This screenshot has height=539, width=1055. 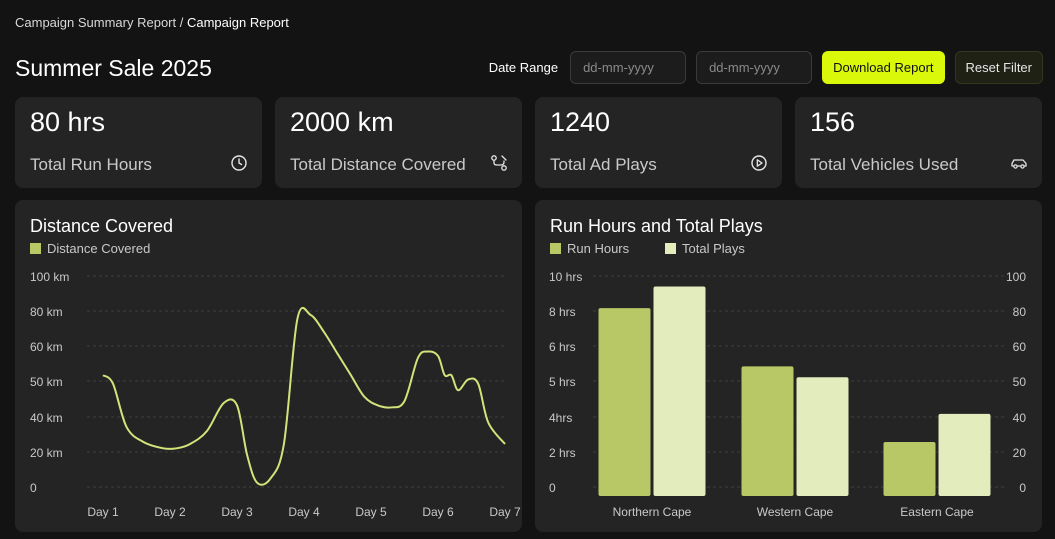 I want to click on x-tick-label: Day 7, so click(x=505, y=512).